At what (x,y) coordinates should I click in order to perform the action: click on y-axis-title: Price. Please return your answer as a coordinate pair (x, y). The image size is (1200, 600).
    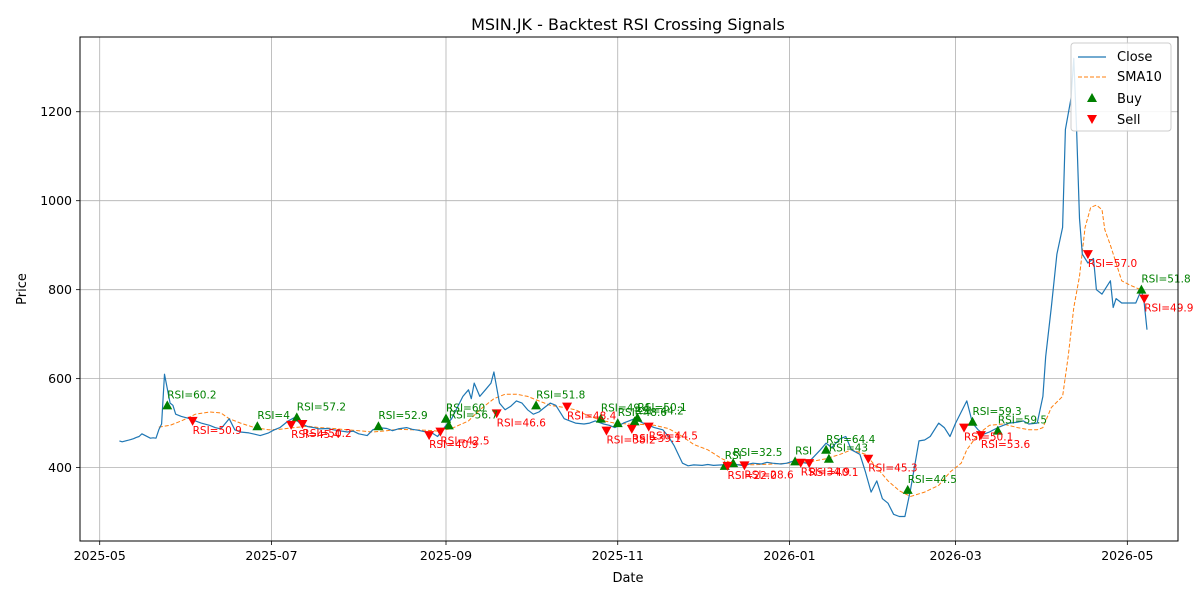
    Looking at the image, I should click on (22, 289).